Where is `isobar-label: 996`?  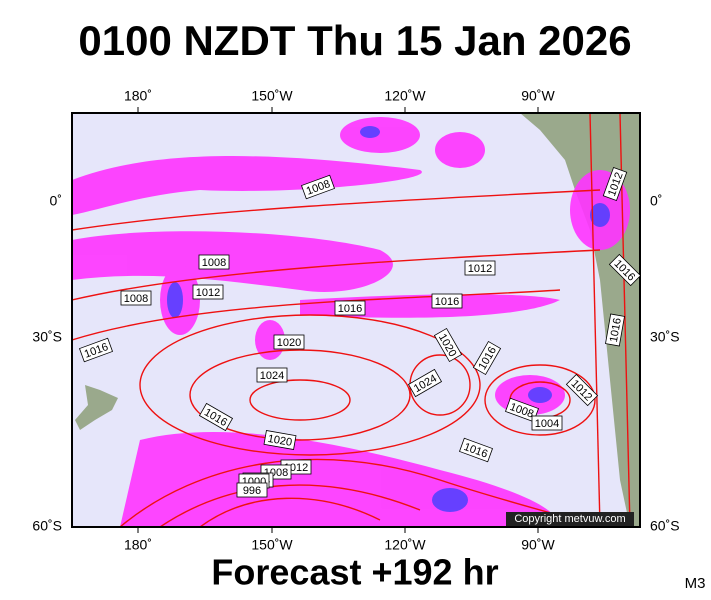
isobar-label: 996 is located at coordinates (252, 491).